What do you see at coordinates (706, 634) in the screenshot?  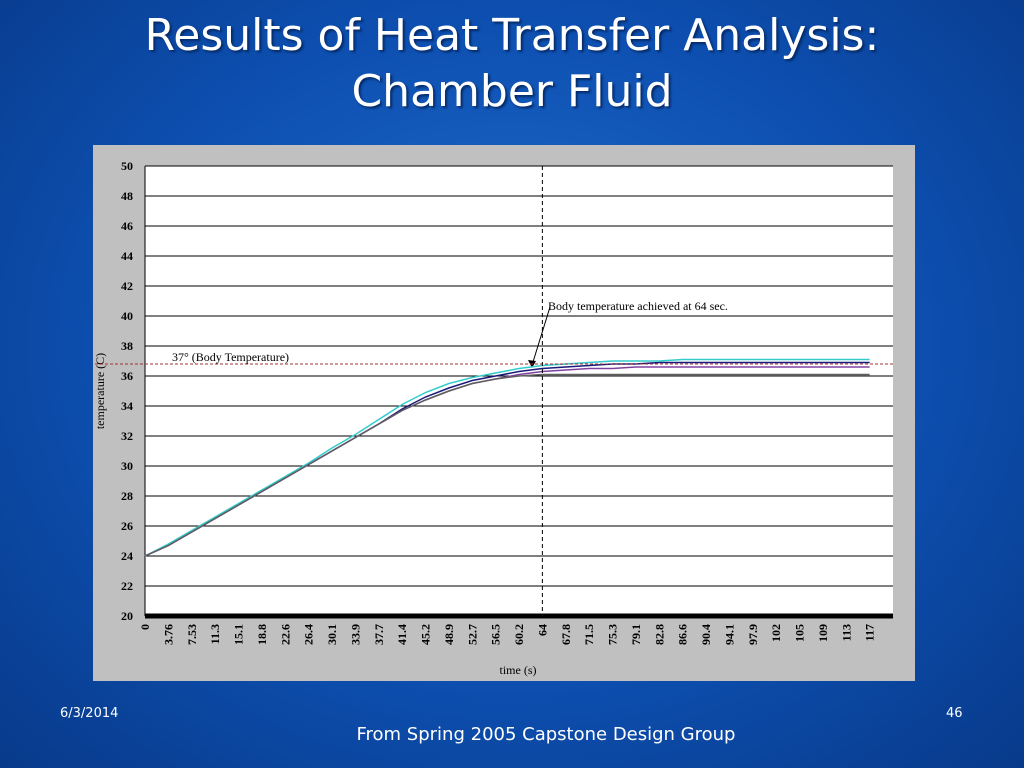 I see `x-tick-label: 90.4` at bounding box center [706, 634].